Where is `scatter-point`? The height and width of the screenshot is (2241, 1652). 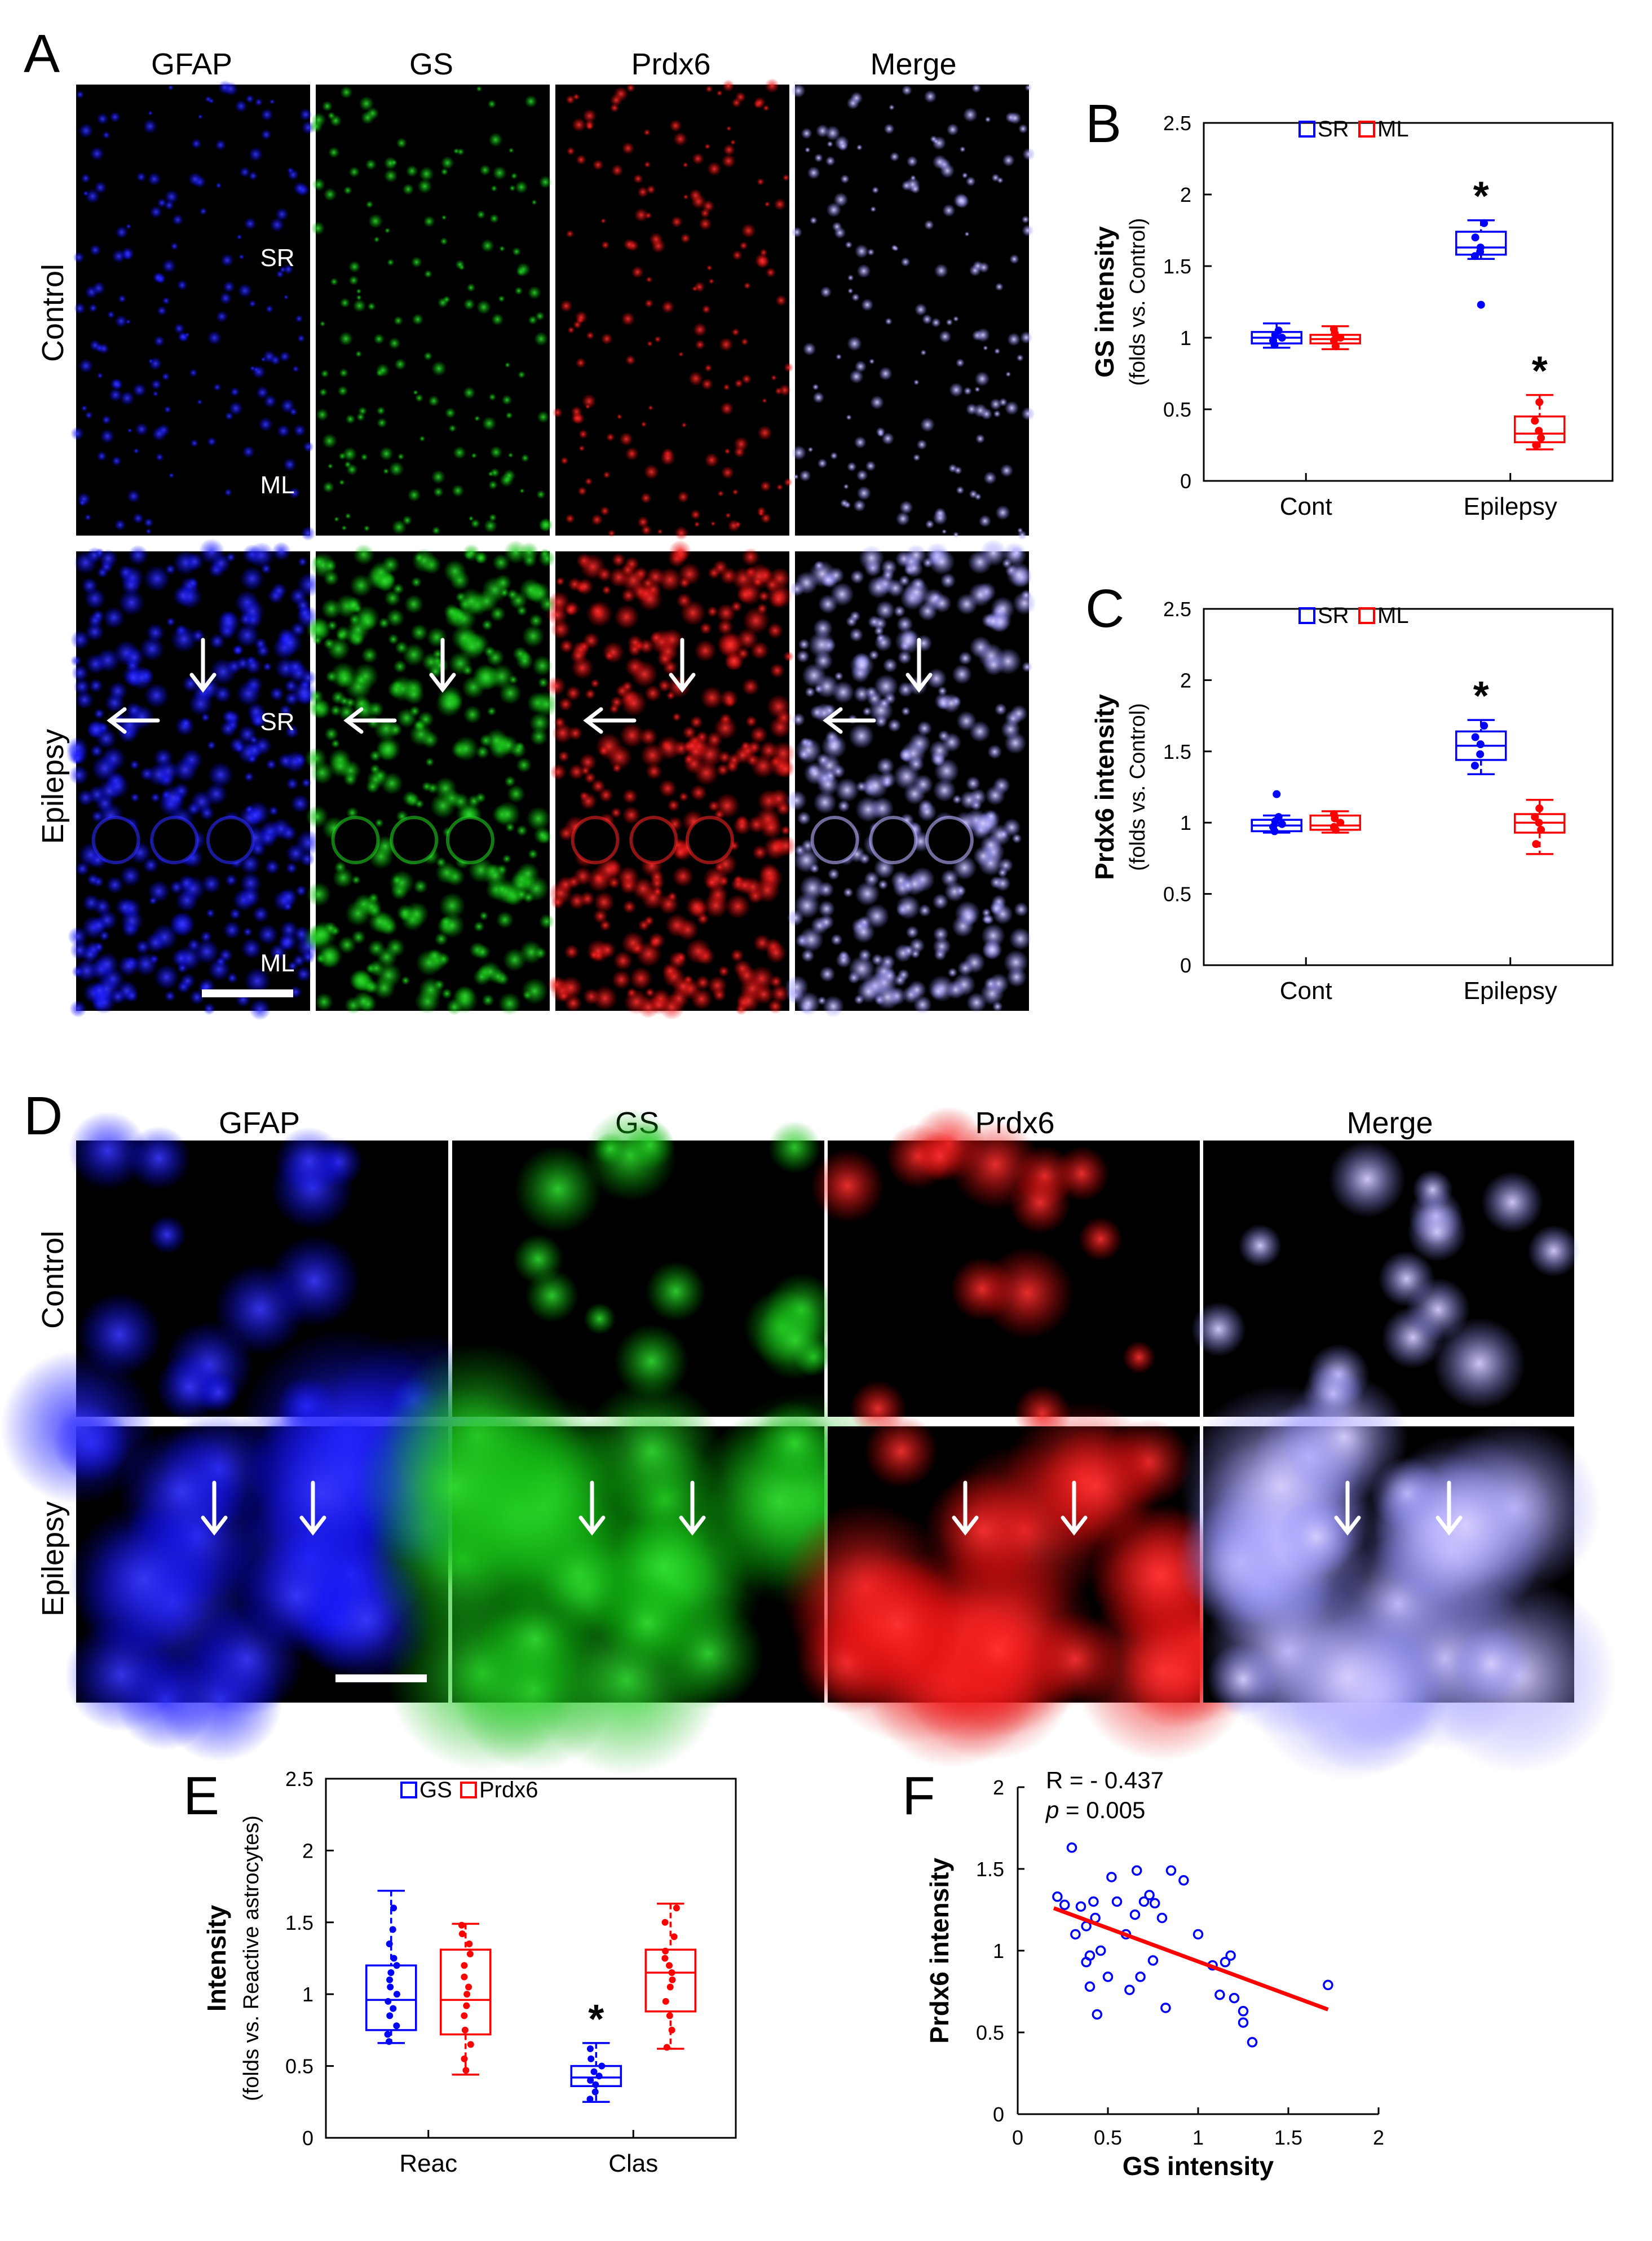
scatter-point is located at coordinates (1093, 1902).